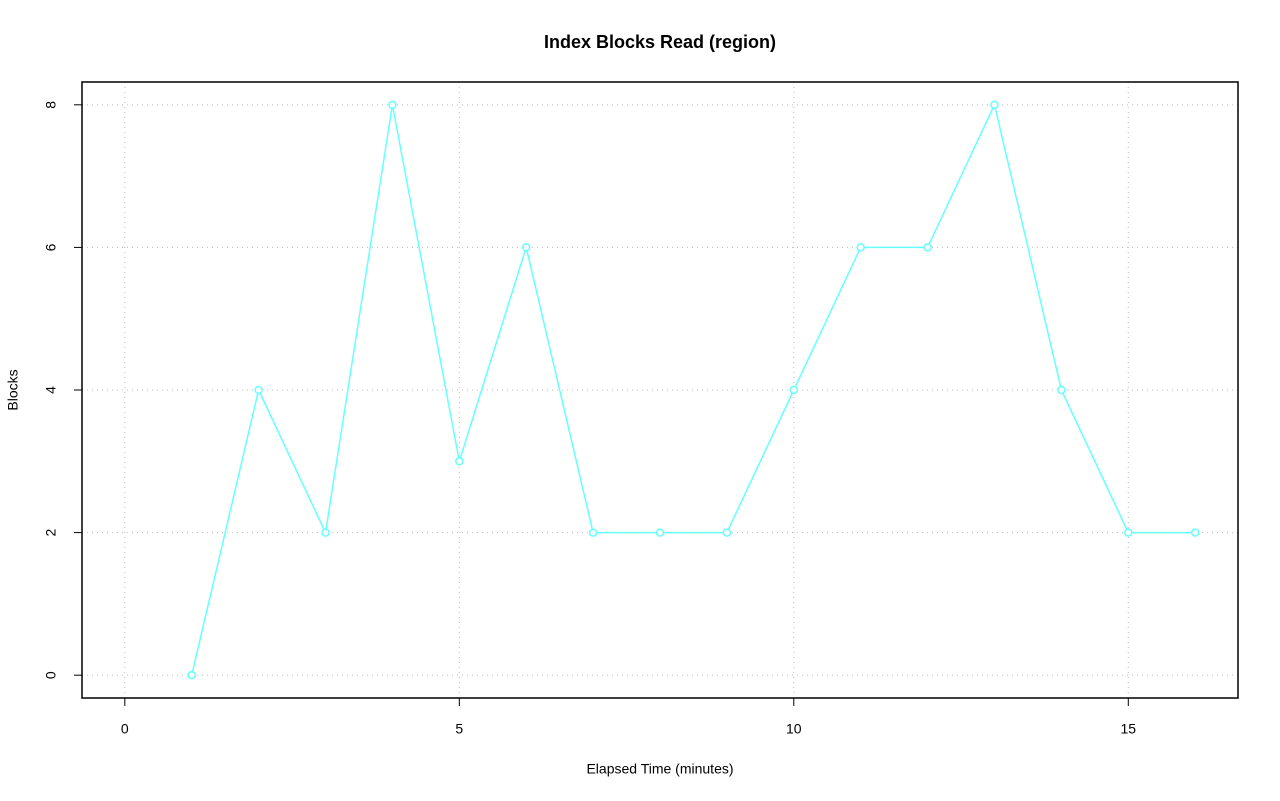 The image size is (1280, 801). What do you see at coordinates (51, 532) in the screenshot?
I see `y-tick-label: 2` at bounding box center [51, 532].